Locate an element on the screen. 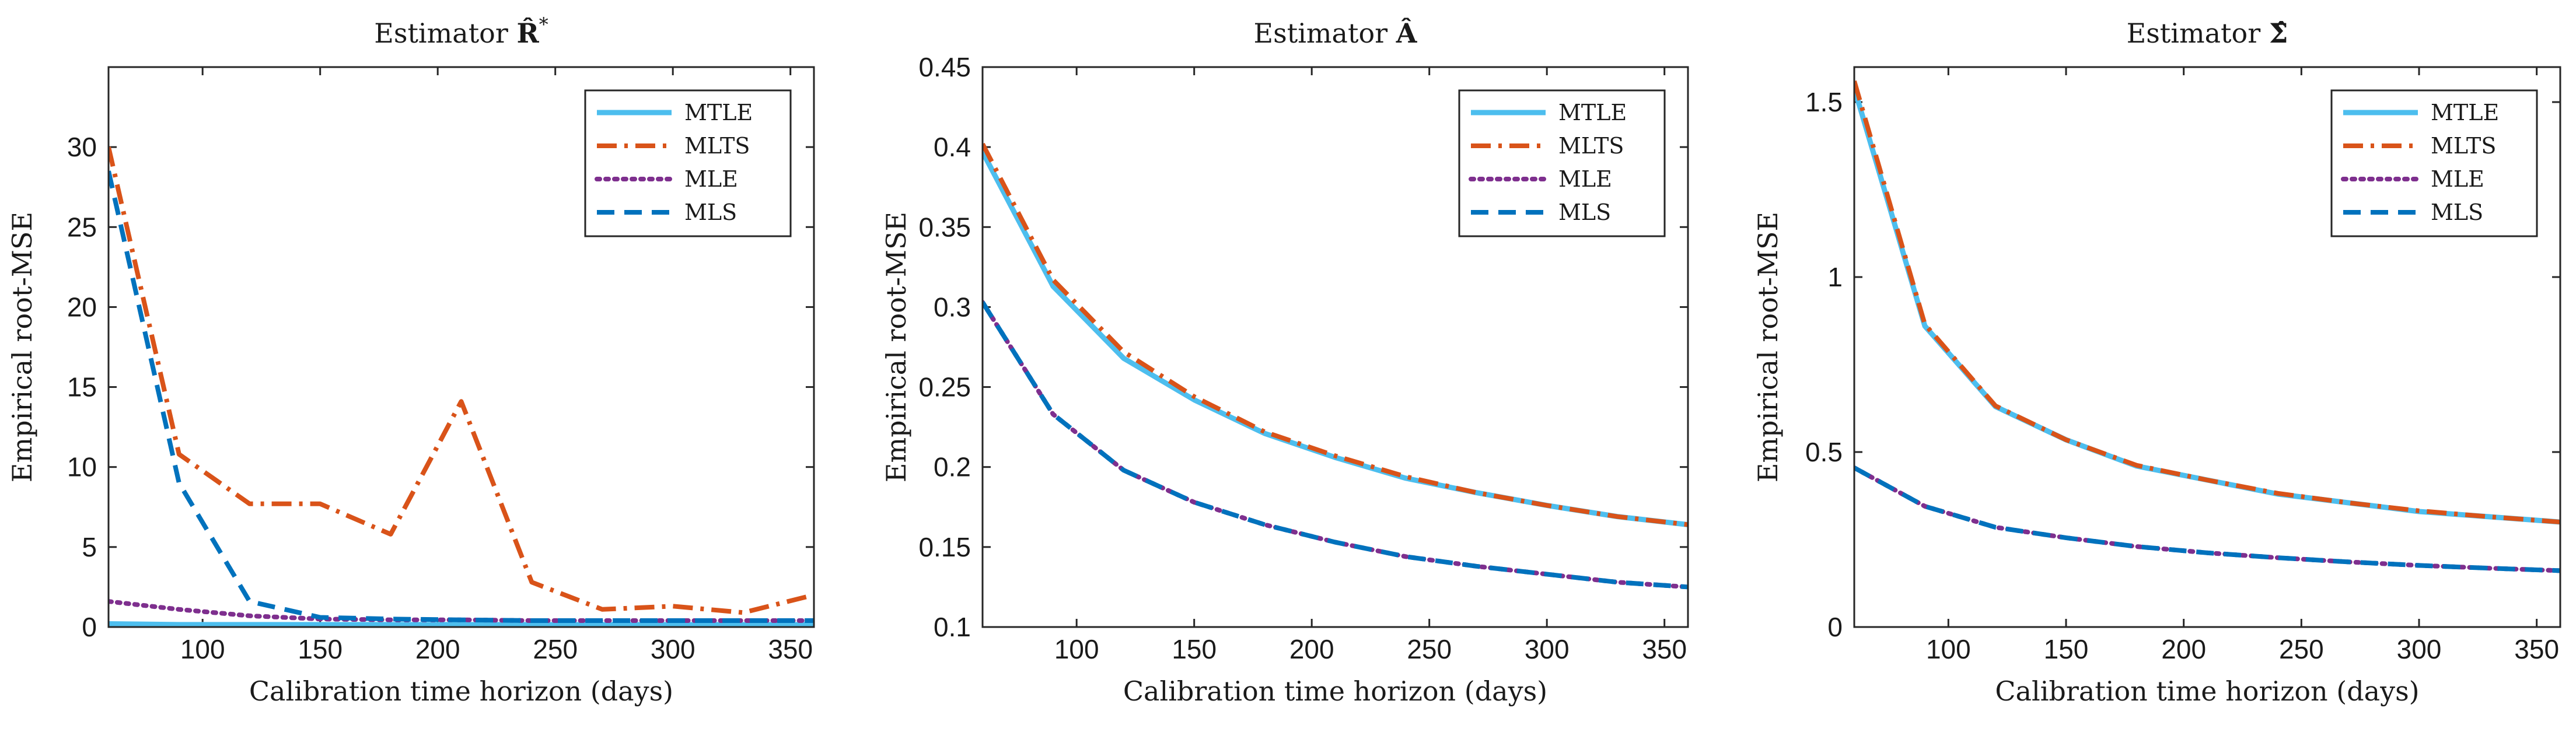  y-tick-label: 0.2 is located at coordinates (952, 467).